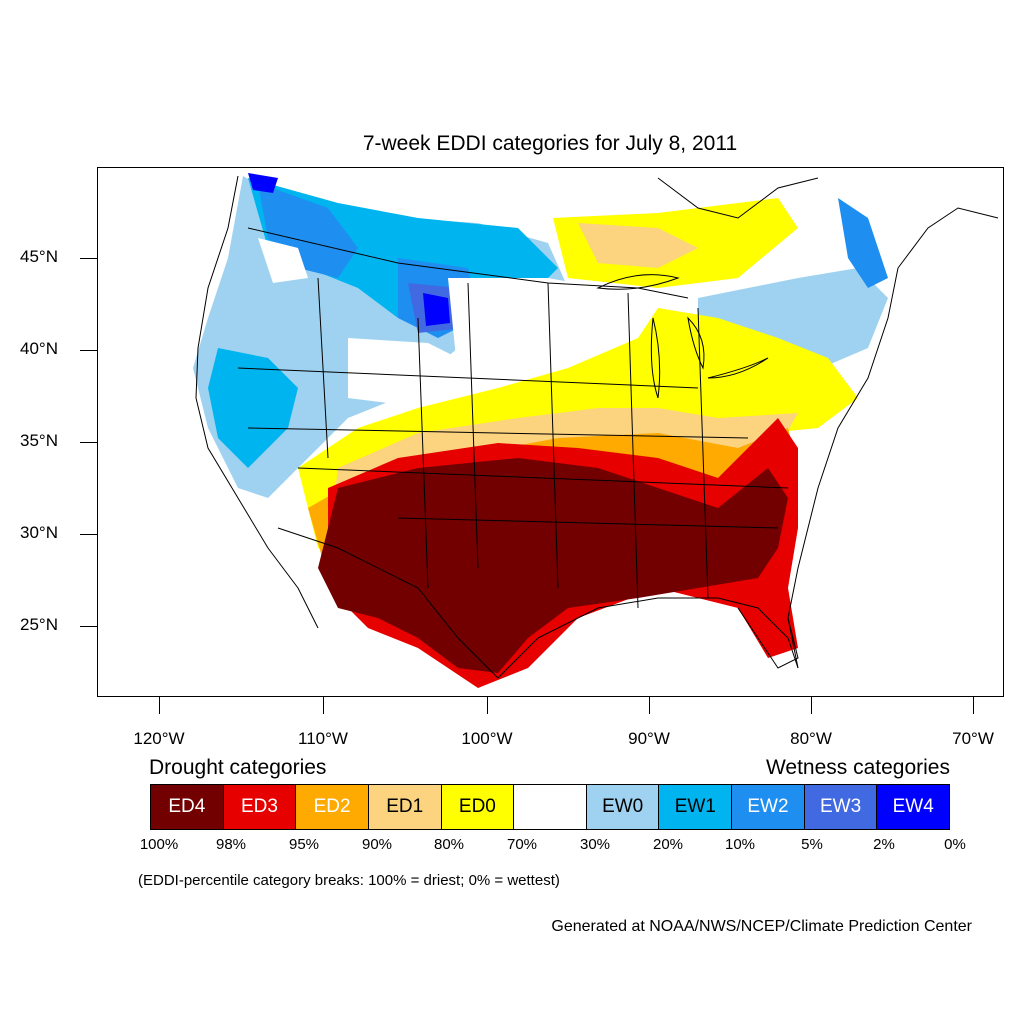 Image resolution: width=1024 pixels, height=1024 pixels. What do you see at coordinates (263, 183) in the screenshot?
I see `region-ew4-nw` at bounding box center [263, 183].